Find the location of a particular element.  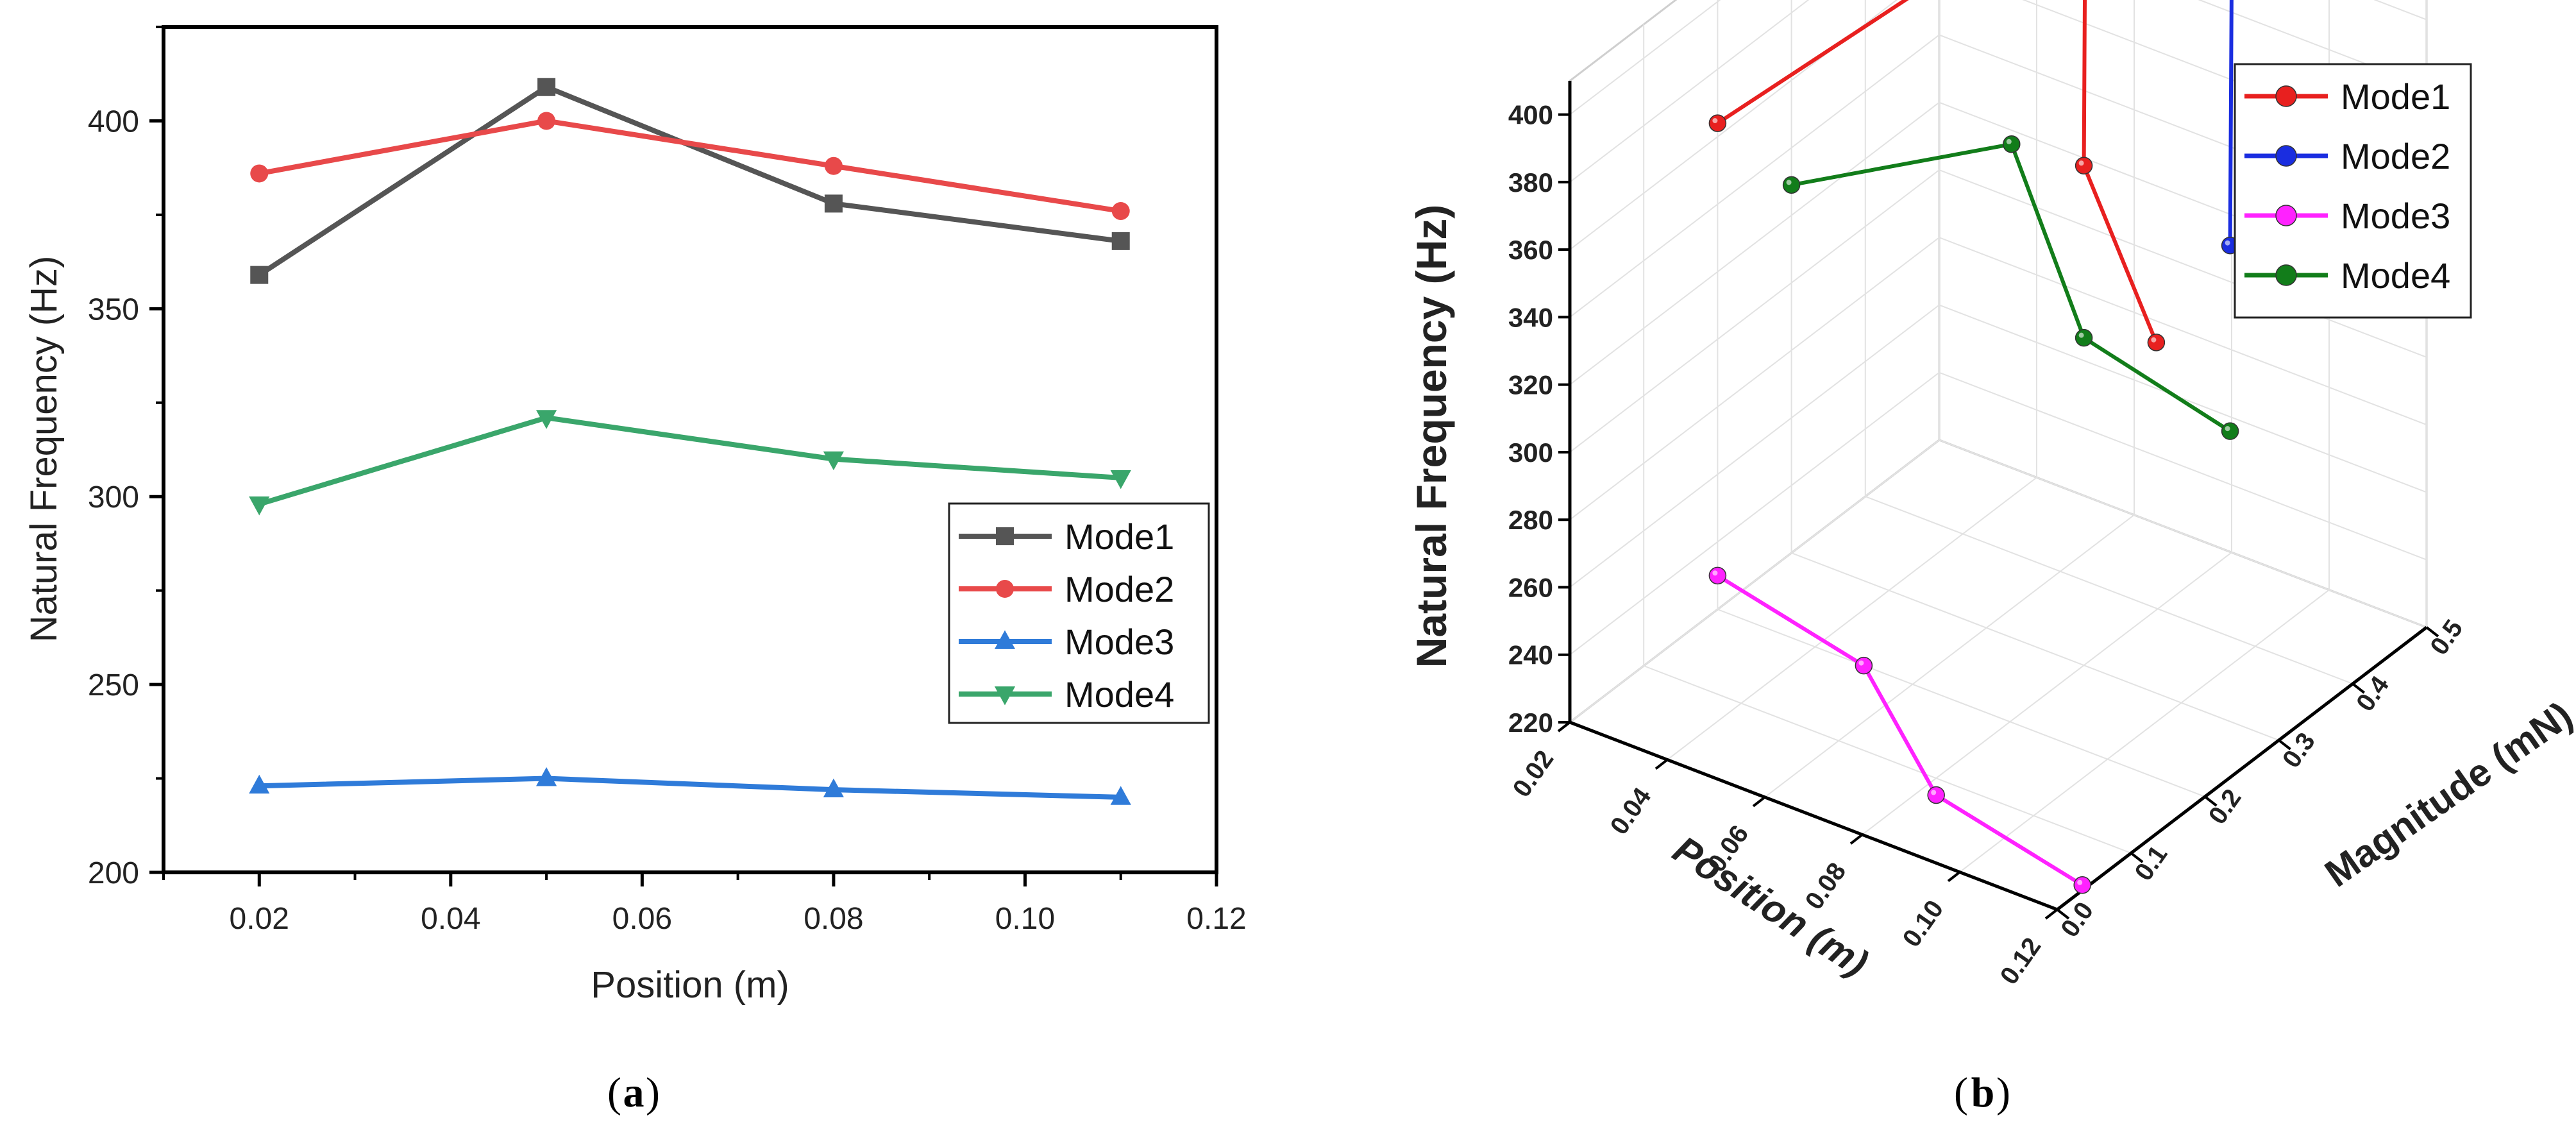

caption-b: ( b is located at coordinates (1974, 1092).